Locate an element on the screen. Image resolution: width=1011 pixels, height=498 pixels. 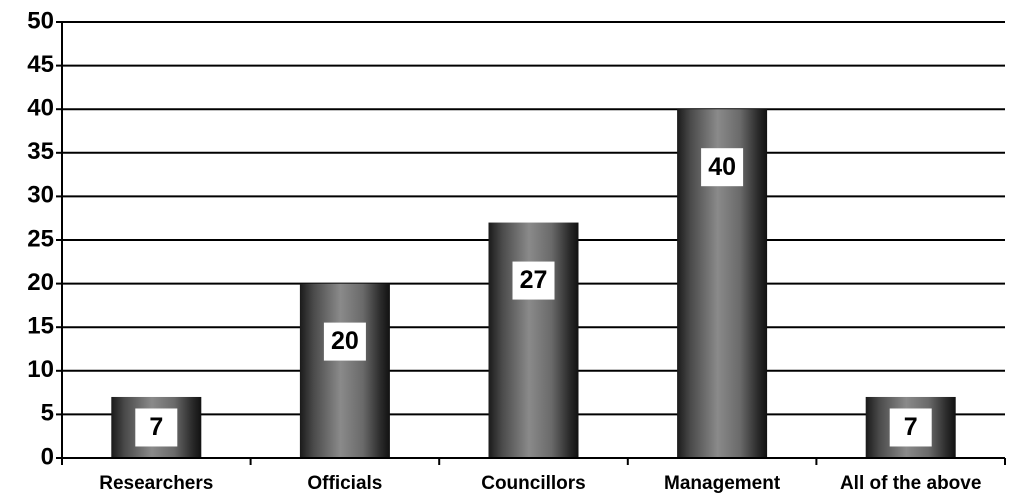
y-tick-label: 0 is located at coordinates (47, 456).